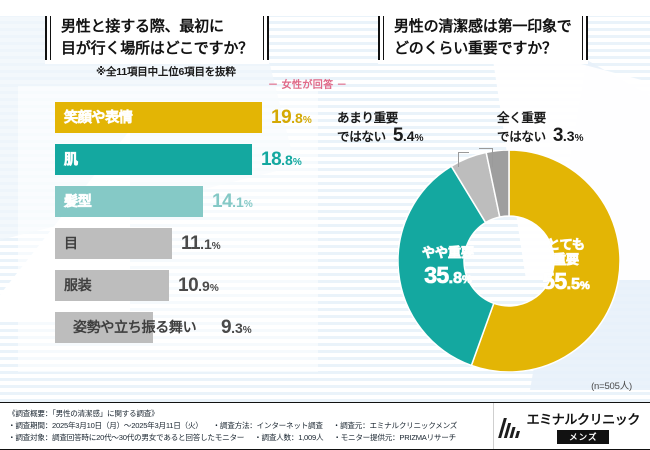 The width and height of the screenshot is (650, 450). I want to click on footer-count: ・調査人数：1,009人, so click(289, 438).